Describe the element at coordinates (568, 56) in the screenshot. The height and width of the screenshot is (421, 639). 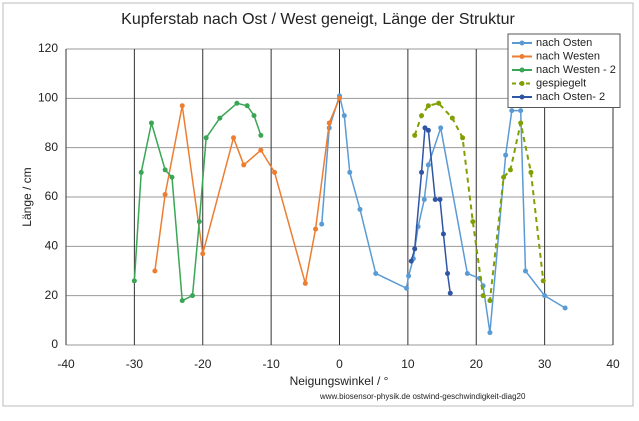
I see `legend-label: nach Westen` at that location.